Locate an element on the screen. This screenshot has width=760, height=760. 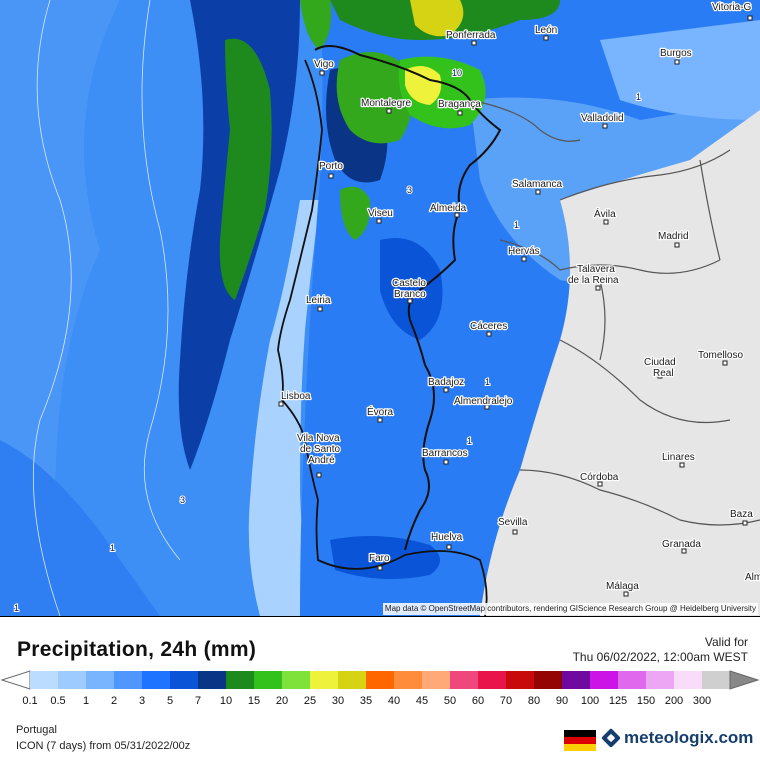
contour-label: 10 is located at coordinates (457, 73).